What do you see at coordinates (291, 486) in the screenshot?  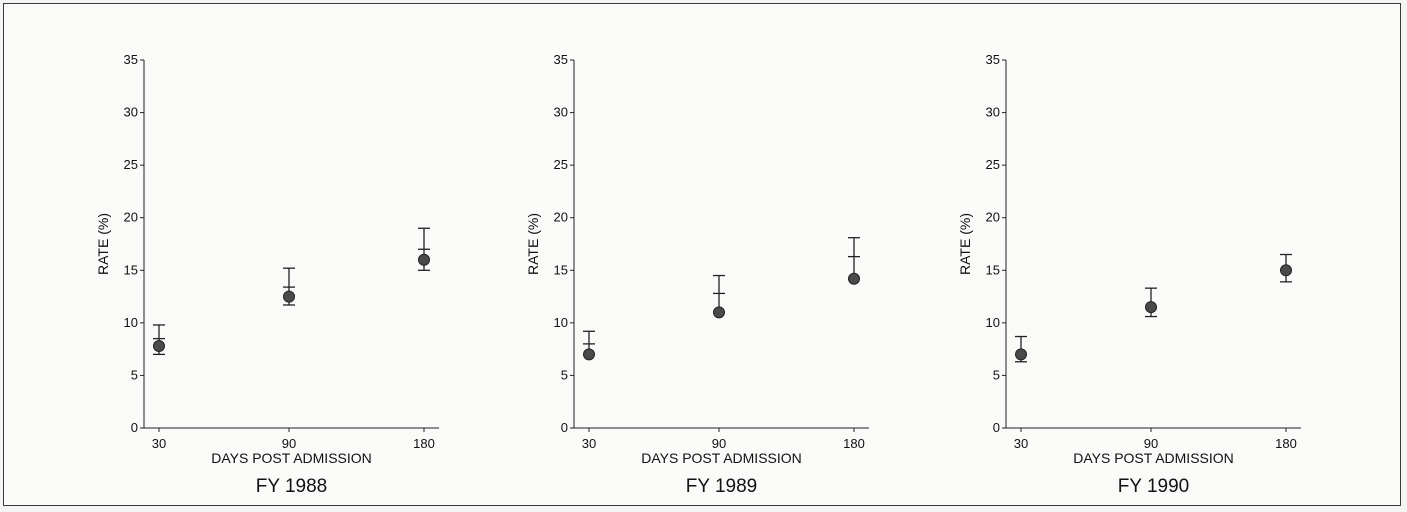 I see `chart-title: FY 1988` at bounding box center [291, 486].